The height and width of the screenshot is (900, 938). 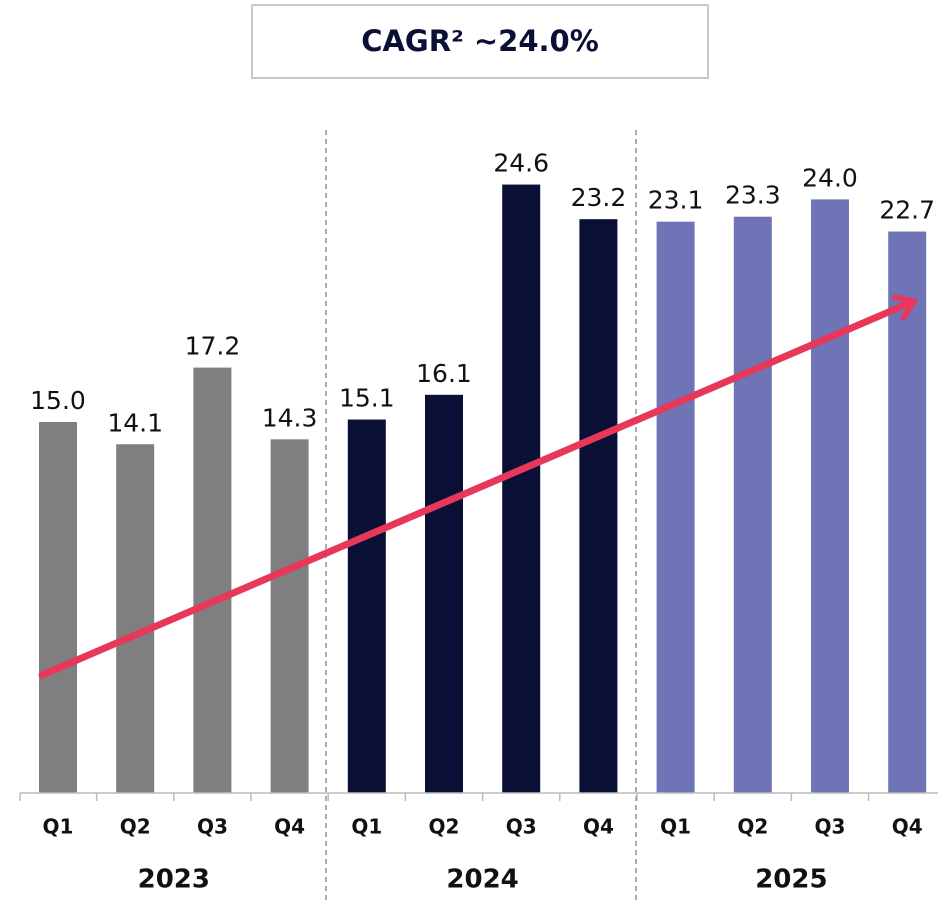 What do you see at coordinates (367, 398) in the screenshot?
I see `value-label: 15.1` at bounding box center [367, 398].